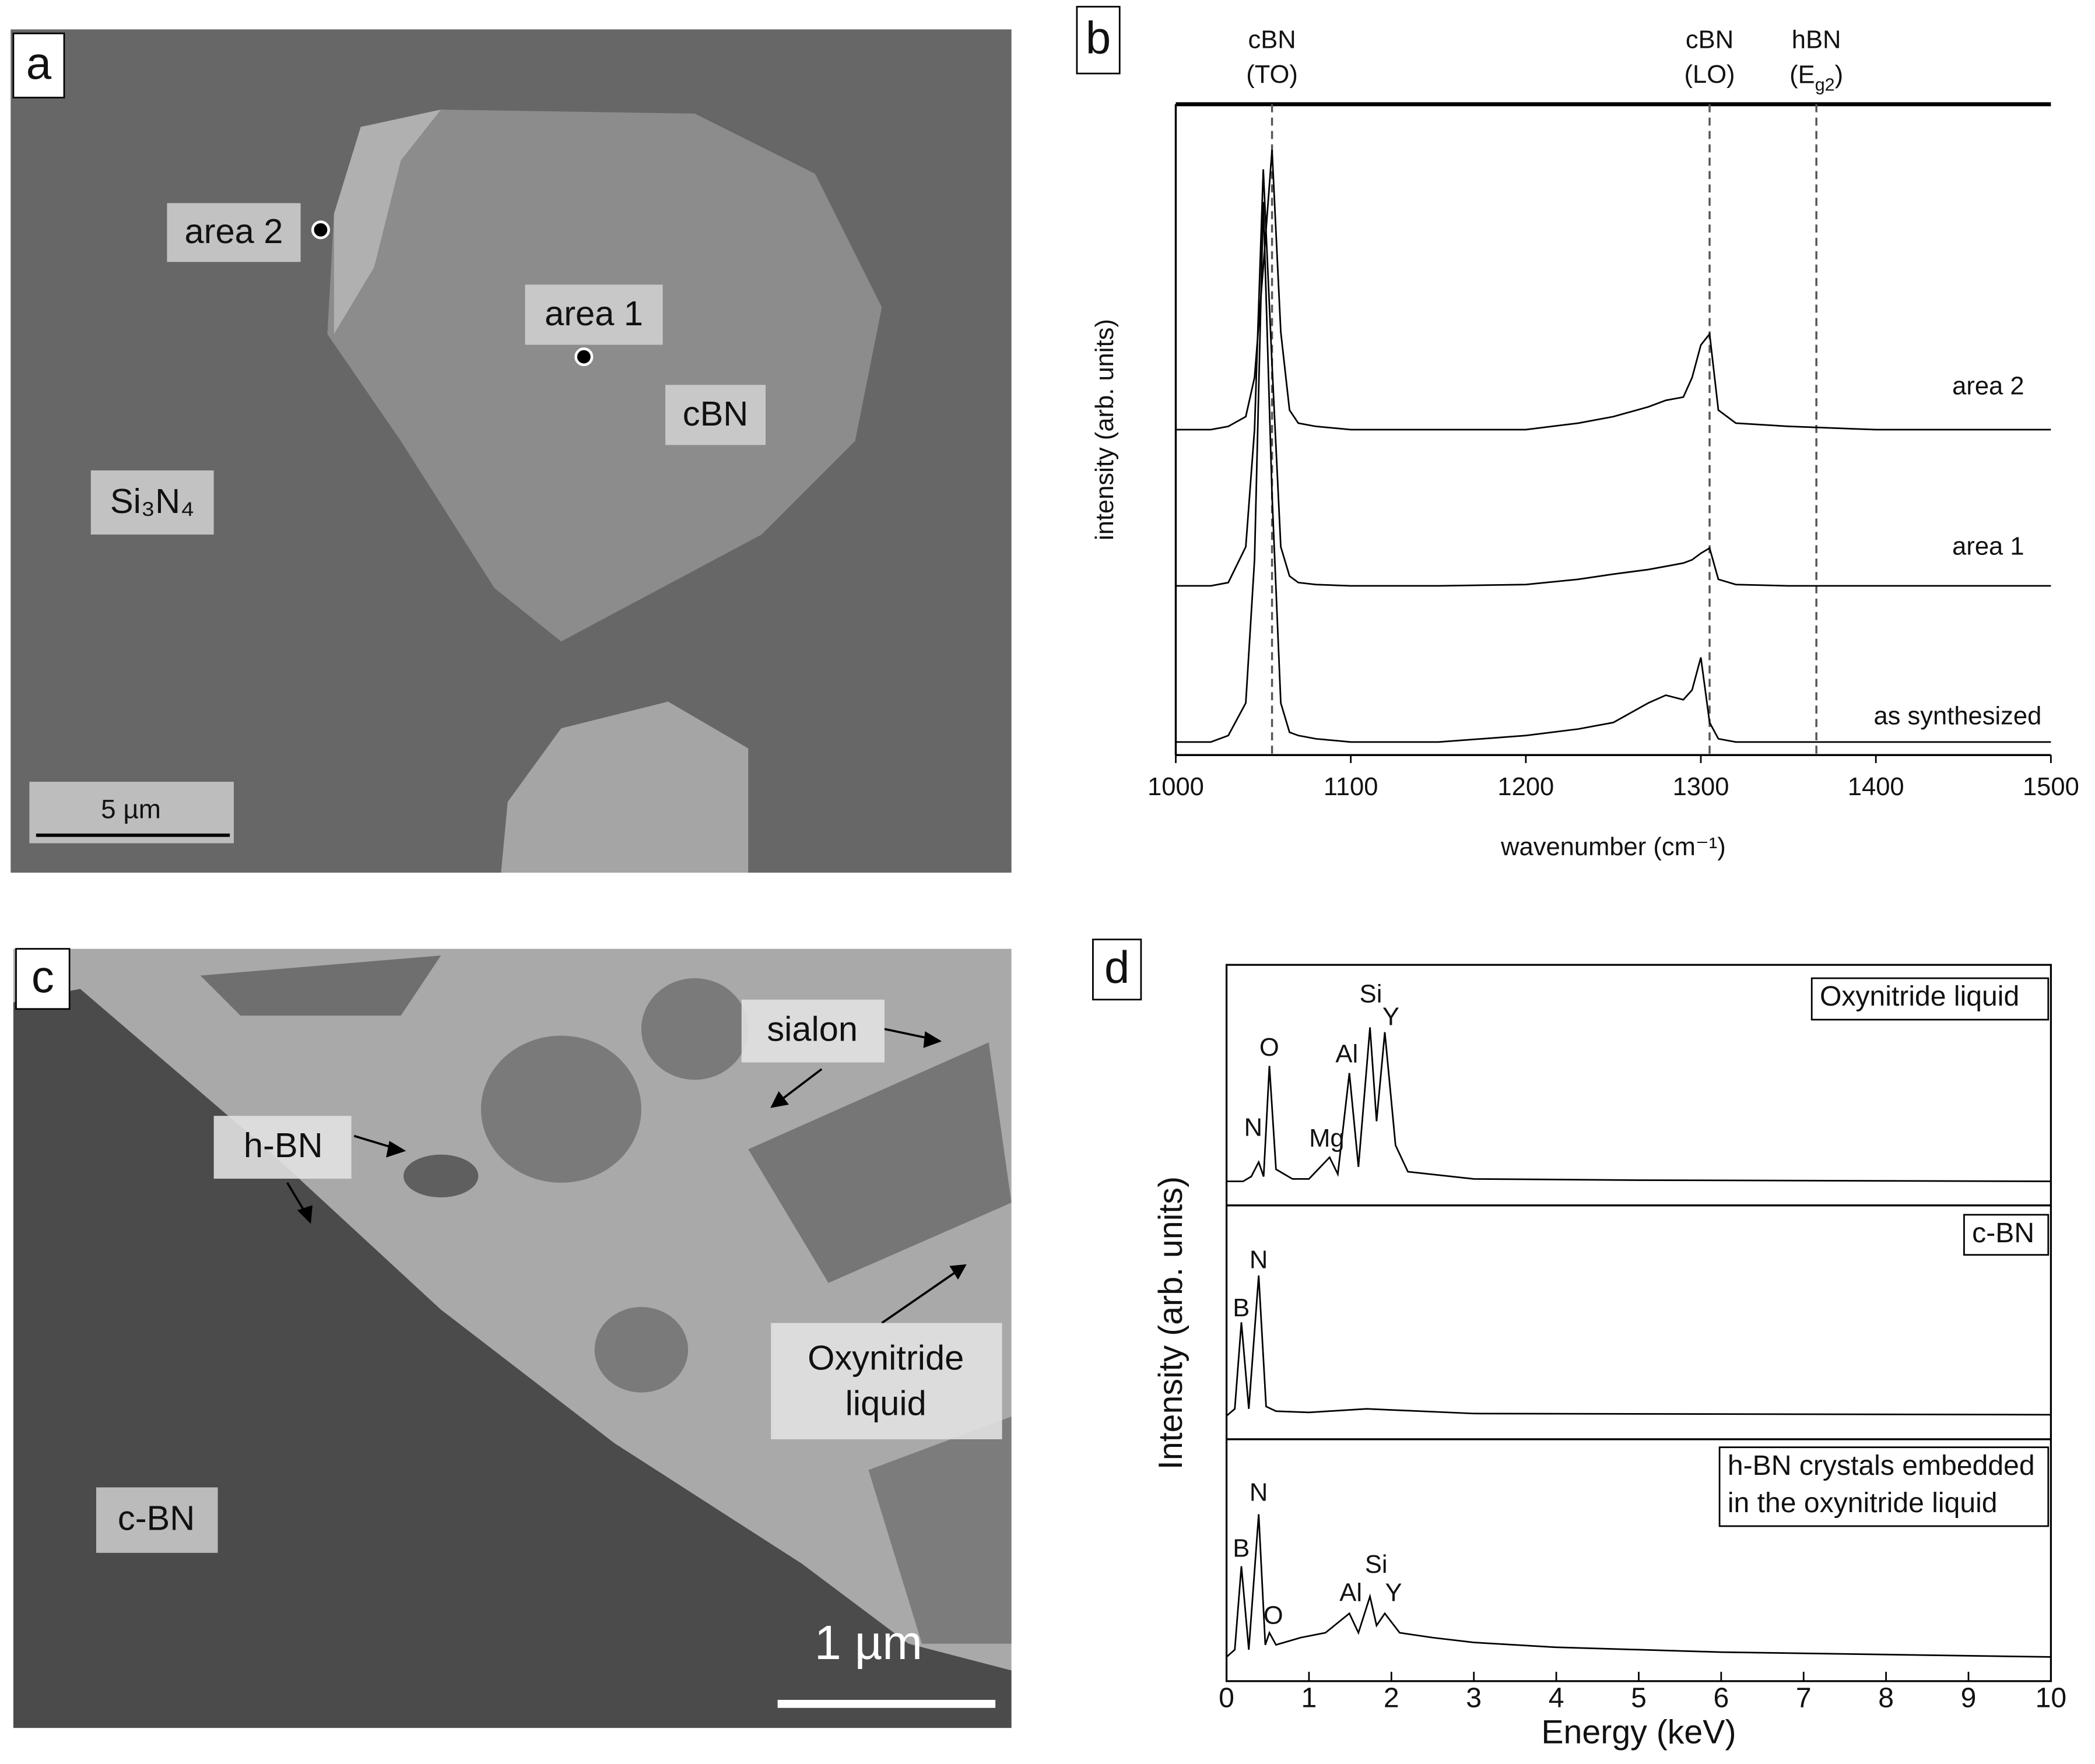  Describe the element at coordinates (1988, 546) in the screenshot. I see `series-label: area 1` at that location.